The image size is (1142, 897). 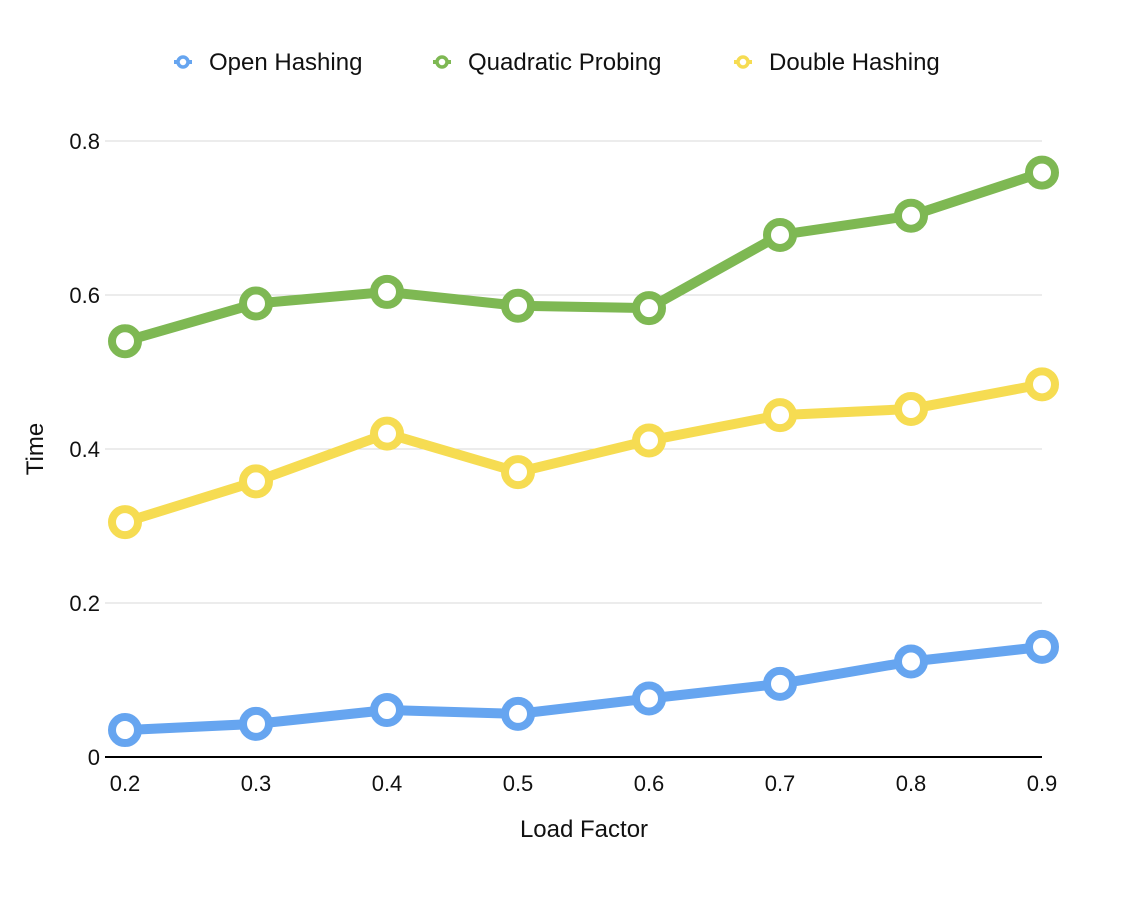 What do you see at coordinates (564, 62) in the screenshot?
I see `legend-label: Quadratic Probing` at bounding box center [564, 62].